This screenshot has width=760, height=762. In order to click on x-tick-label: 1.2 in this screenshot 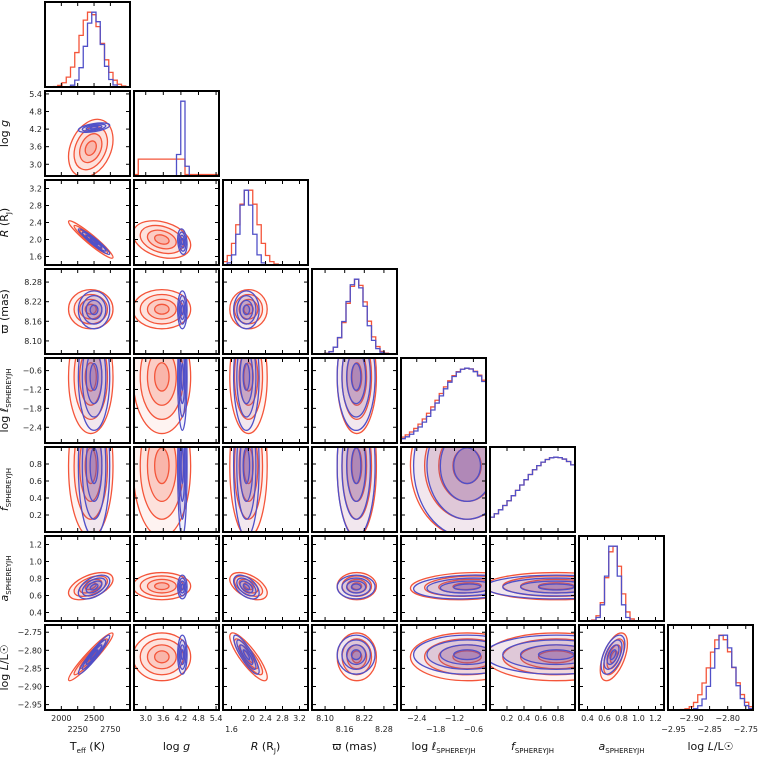, I will do `click(655, 718)`.